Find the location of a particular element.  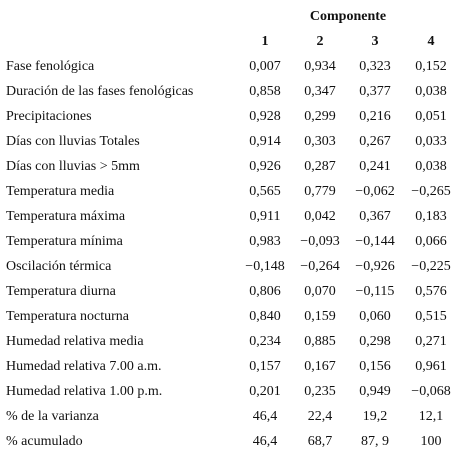

cell-value: 0,914 is located at coordinates (265, 141).